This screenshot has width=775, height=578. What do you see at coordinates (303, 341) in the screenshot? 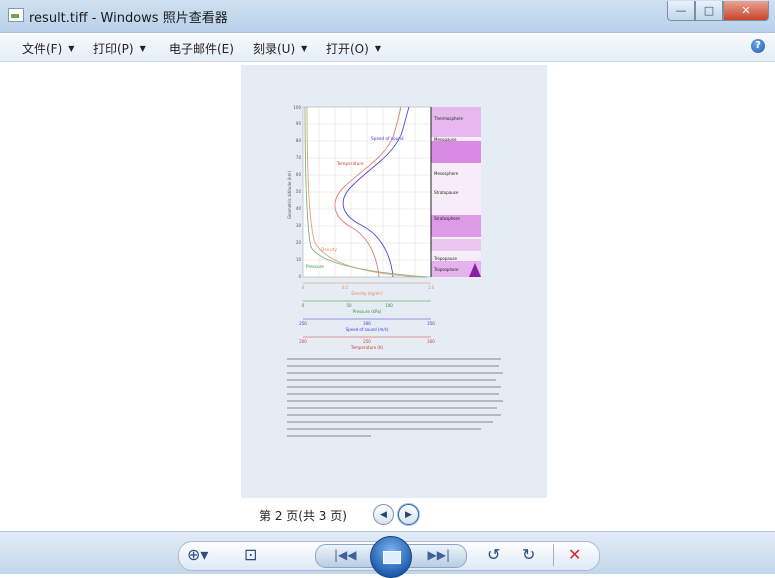
I see `temperature-axis-tick: 200` at bounding box center [303, 341].